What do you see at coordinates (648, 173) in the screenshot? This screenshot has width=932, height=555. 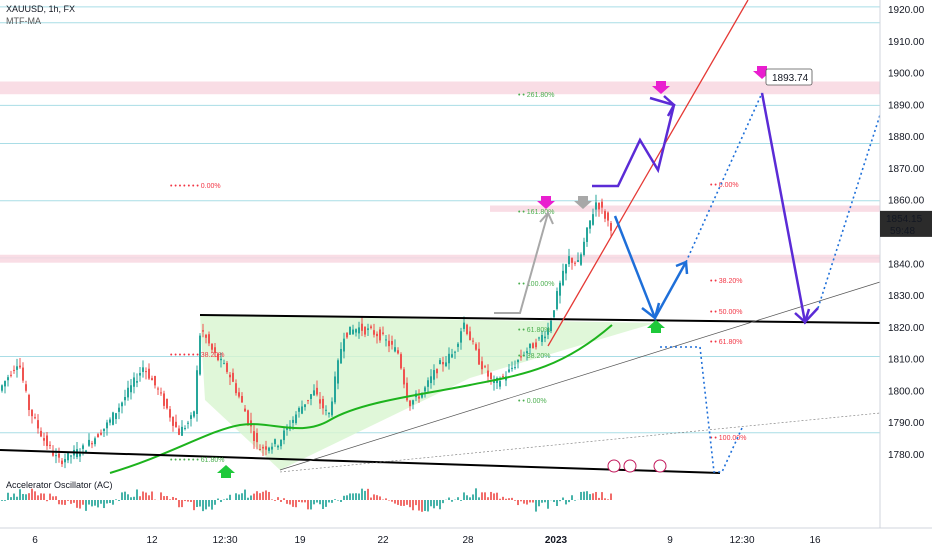 I see `red-trend-line` at bounding box center [648, 173].